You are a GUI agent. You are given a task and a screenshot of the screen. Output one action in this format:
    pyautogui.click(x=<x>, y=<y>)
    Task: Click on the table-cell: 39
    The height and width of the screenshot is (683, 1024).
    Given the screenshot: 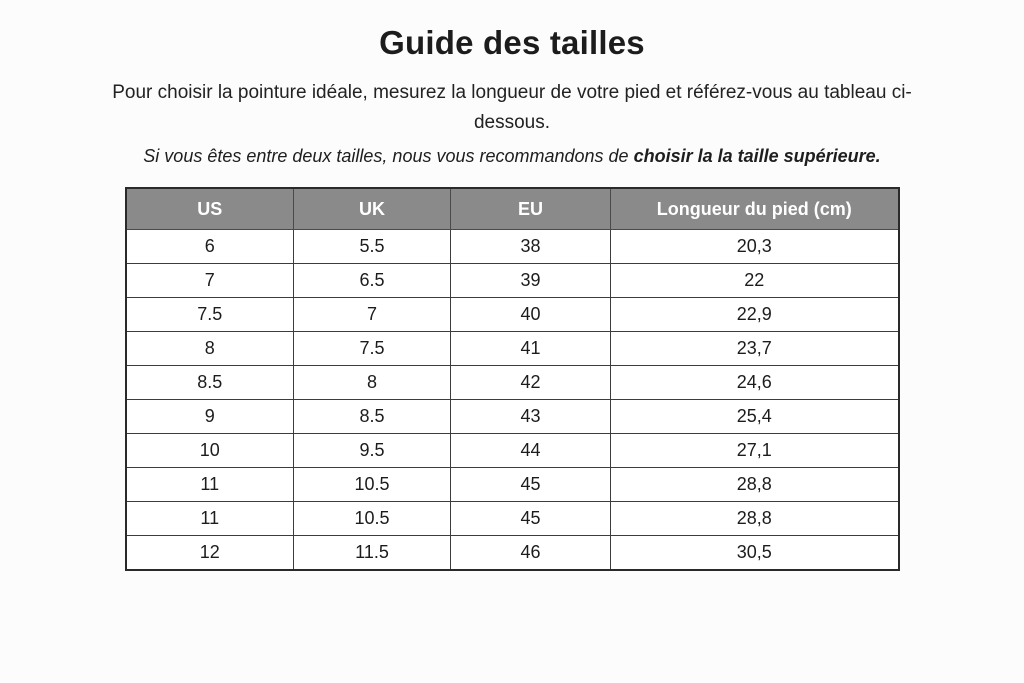 What is the action you would take?
    pyautogui.click(x=530, y=280)
    